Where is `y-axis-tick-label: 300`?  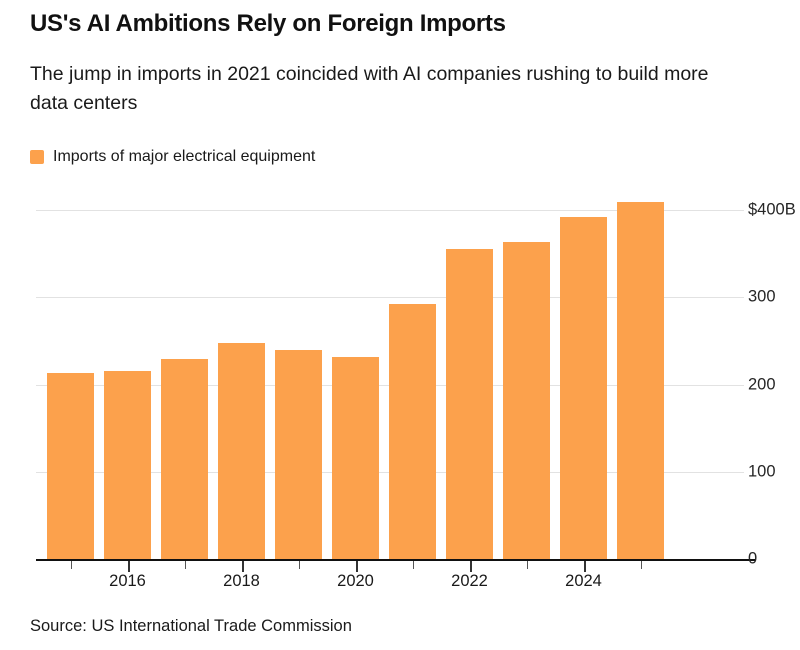
y-axis-tick-label: 300 is located at coordinates (762, 296).